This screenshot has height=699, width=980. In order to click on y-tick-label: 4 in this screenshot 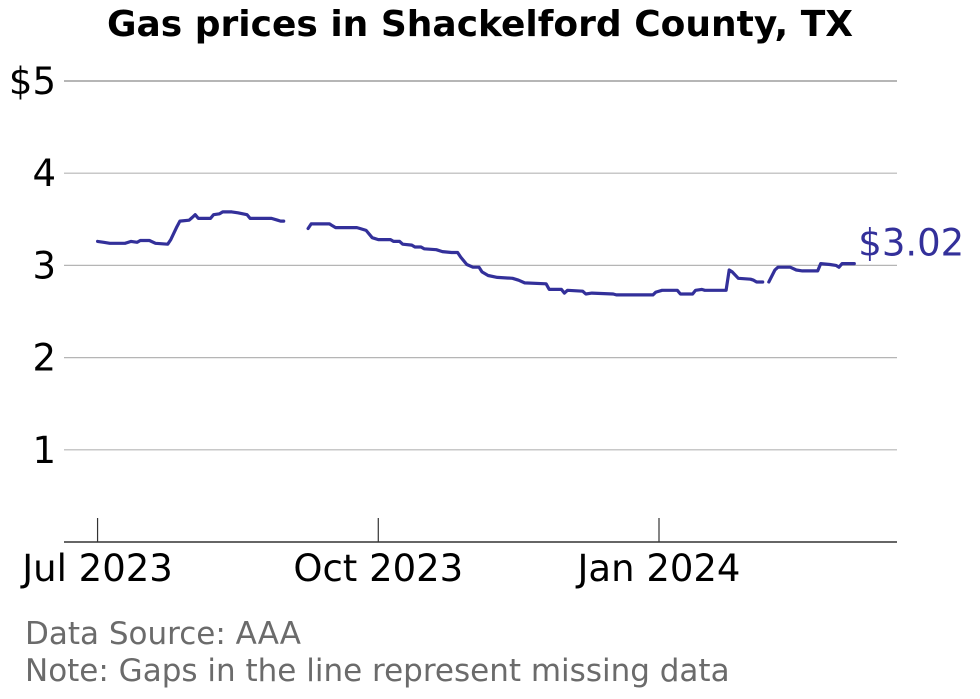, I will do `click(44, 173)`.